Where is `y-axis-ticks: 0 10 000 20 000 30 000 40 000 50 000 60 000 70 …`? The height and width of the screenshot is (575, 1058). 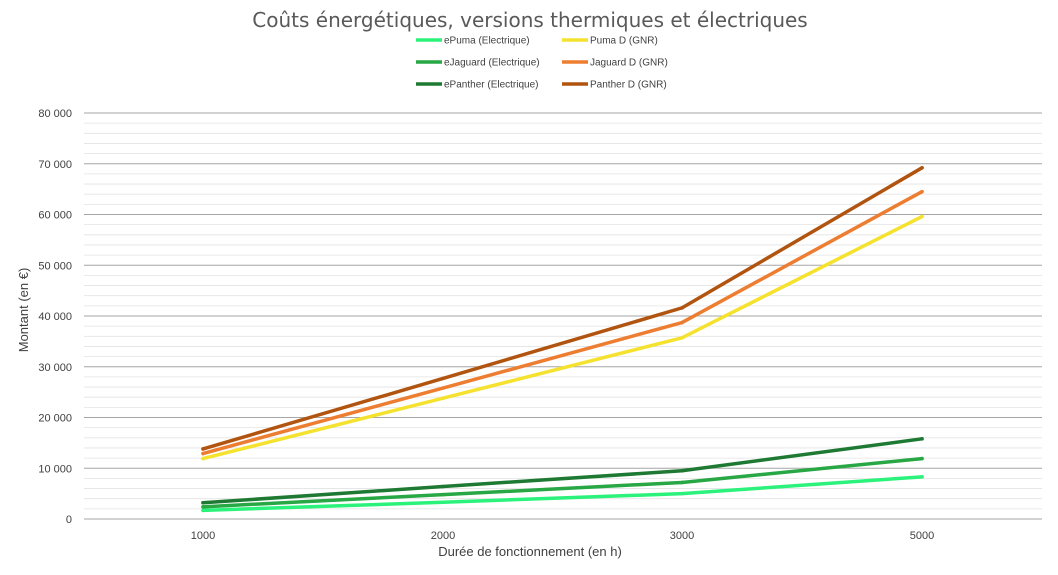 y-axis-ticks: 0 10 000 20 000 30 000 40 000 50 000 60 000 70 … is located at coordinates (55, 317).